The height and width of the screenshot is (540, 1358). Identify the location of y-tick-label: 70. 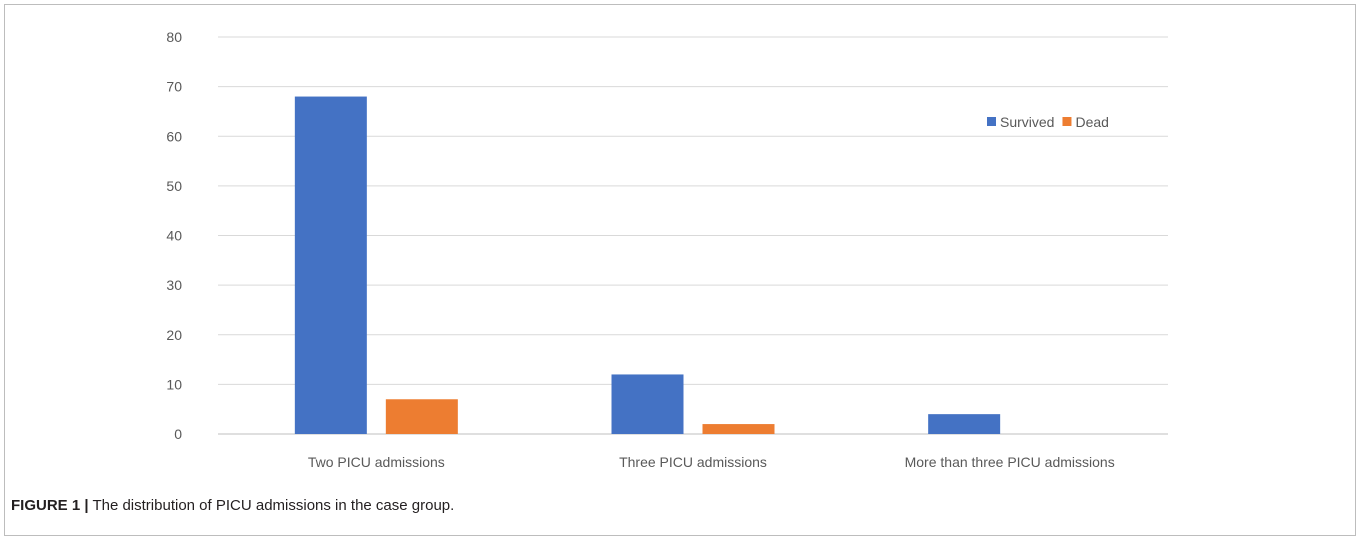
(174, 87).